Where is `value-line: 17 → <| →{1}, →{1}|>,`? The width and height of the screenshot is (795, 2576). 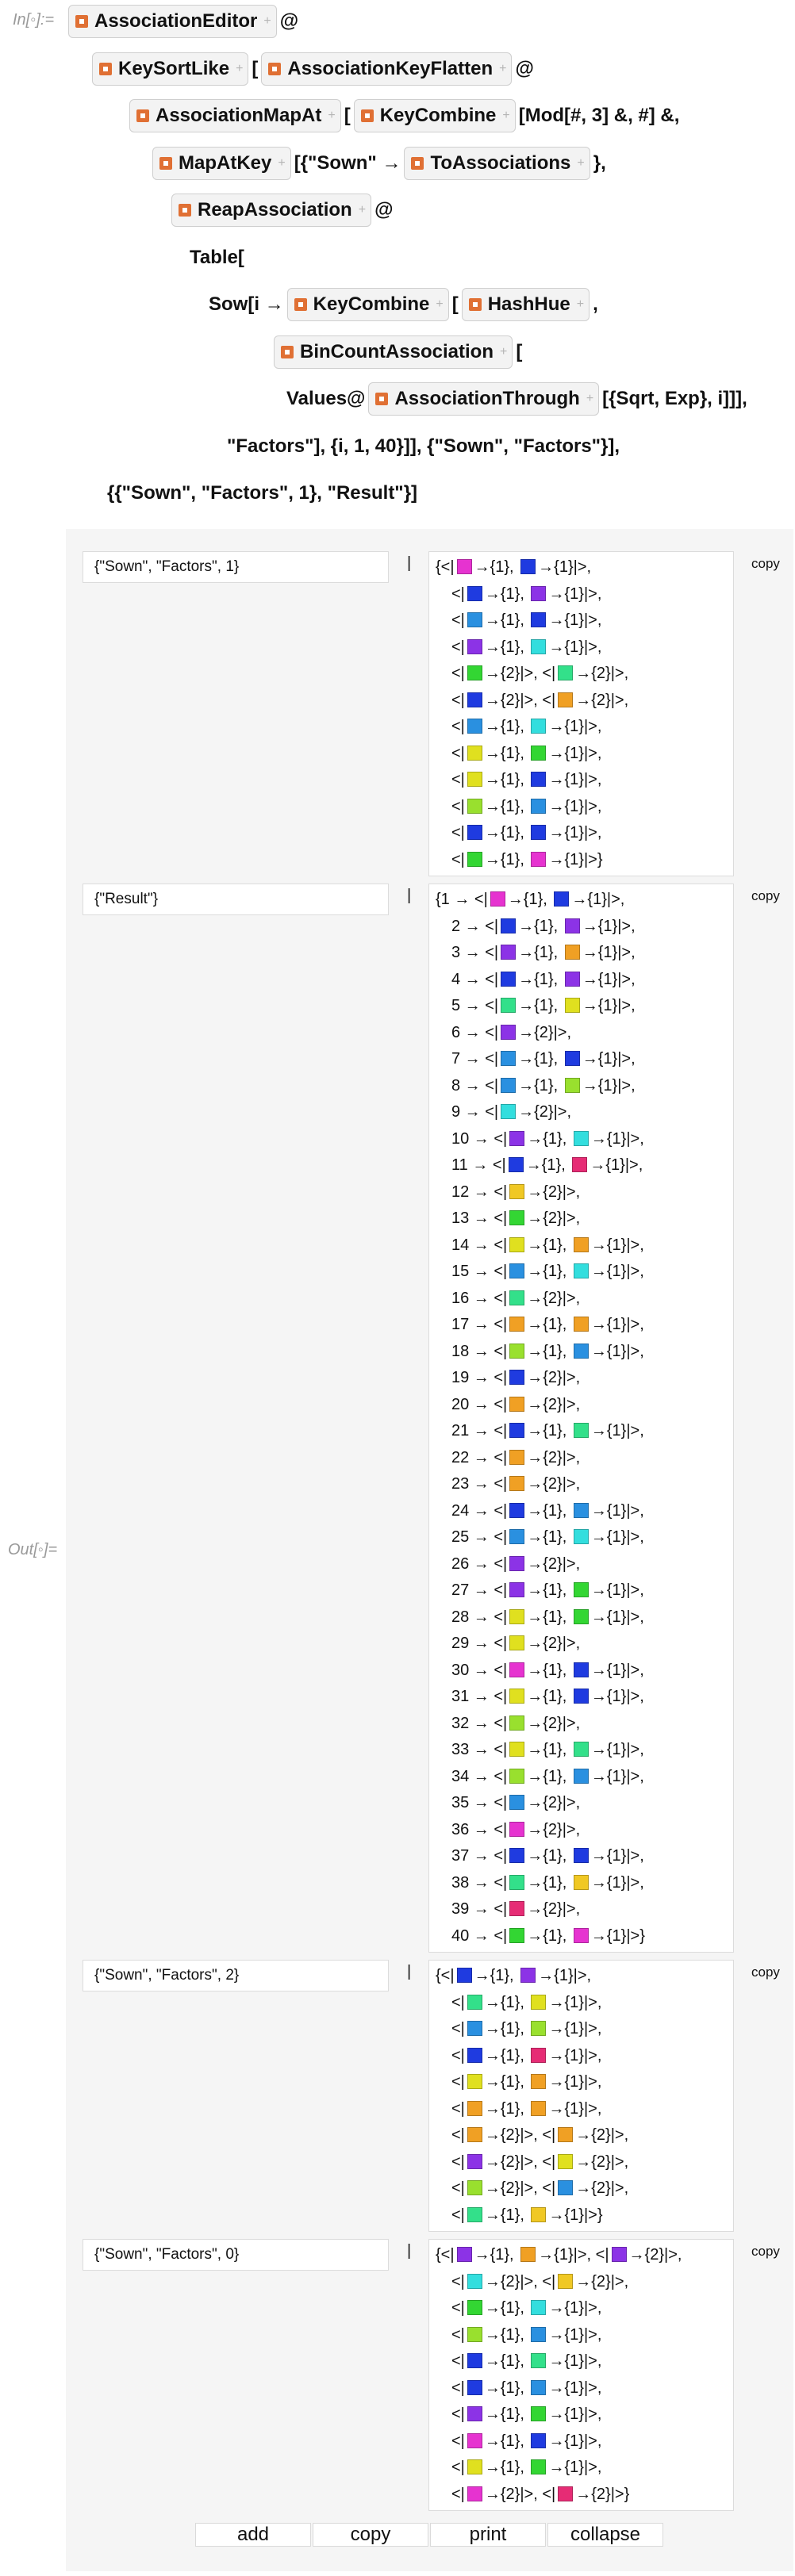 value-line: 17 → <| →{1}, →{1}|>, is located at coordinates (584, 1325).